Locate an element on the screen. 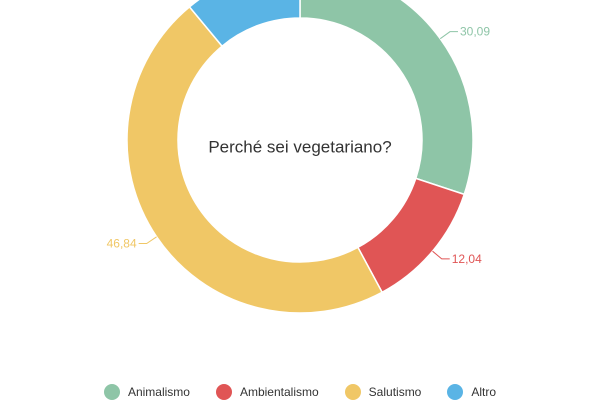 The image size is (600, 400). legend-swatch-ambientalismo is located at coordinates (223, 392).